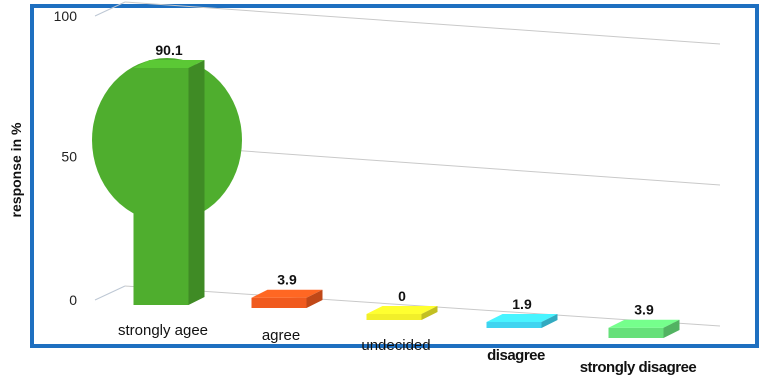 The image size is (765, 378). I want to click on gridline, so click(422, 23).